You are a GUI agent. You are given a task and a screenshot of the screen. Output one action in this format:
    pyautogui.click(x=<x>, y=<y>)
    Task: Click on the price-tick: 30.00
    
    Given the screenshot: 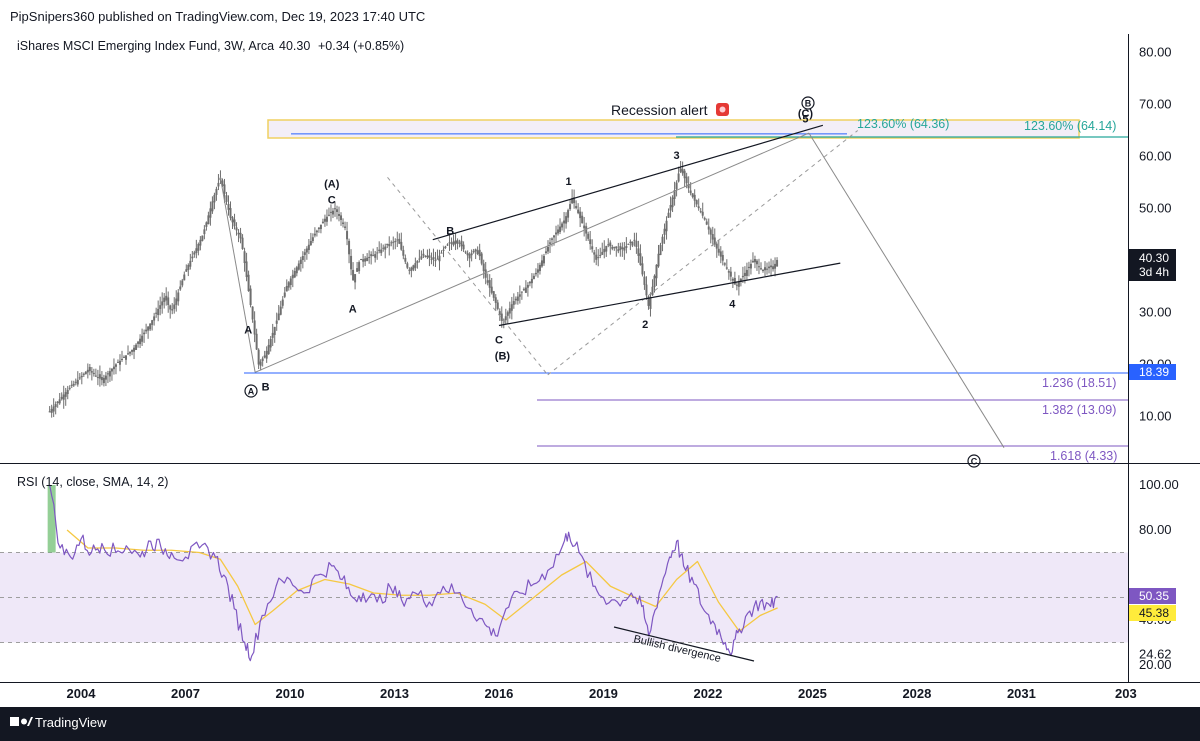 What is the action you would take?
    pyautogui.click(x=1155, y=312)
    